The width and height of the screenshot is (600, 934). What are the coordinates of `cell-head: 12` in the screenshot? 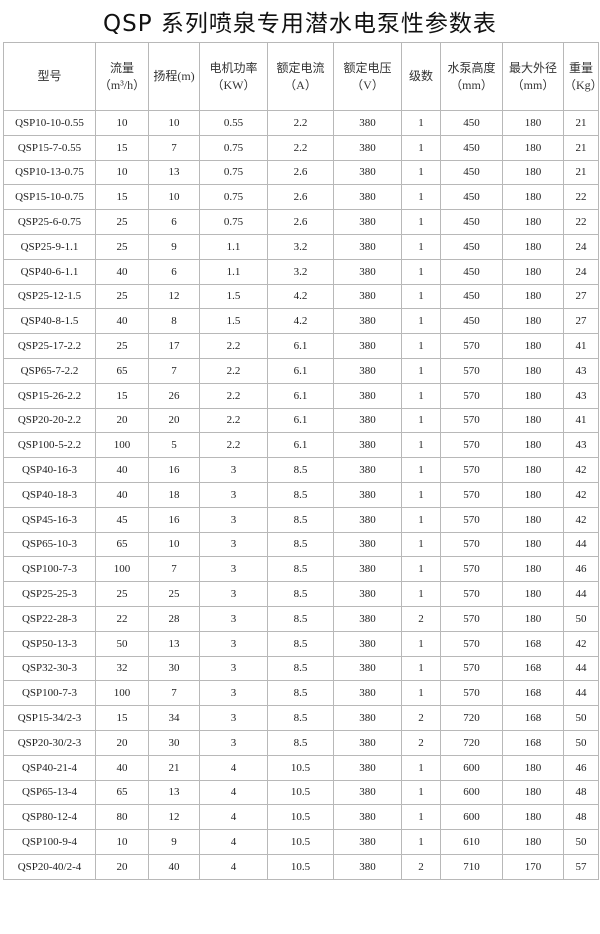 It's located at (174, 296).